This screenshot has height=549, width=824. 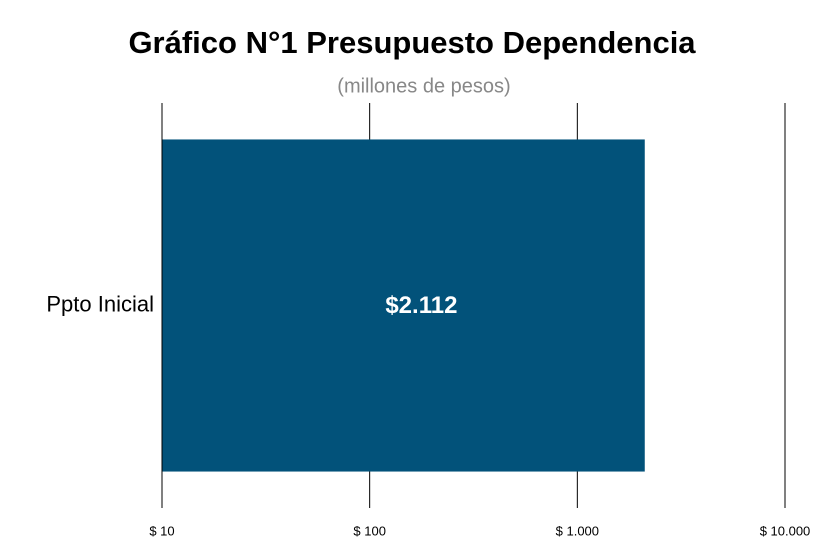 I want to click on x-tick-label: $ 100, so click(x=369, y=530).